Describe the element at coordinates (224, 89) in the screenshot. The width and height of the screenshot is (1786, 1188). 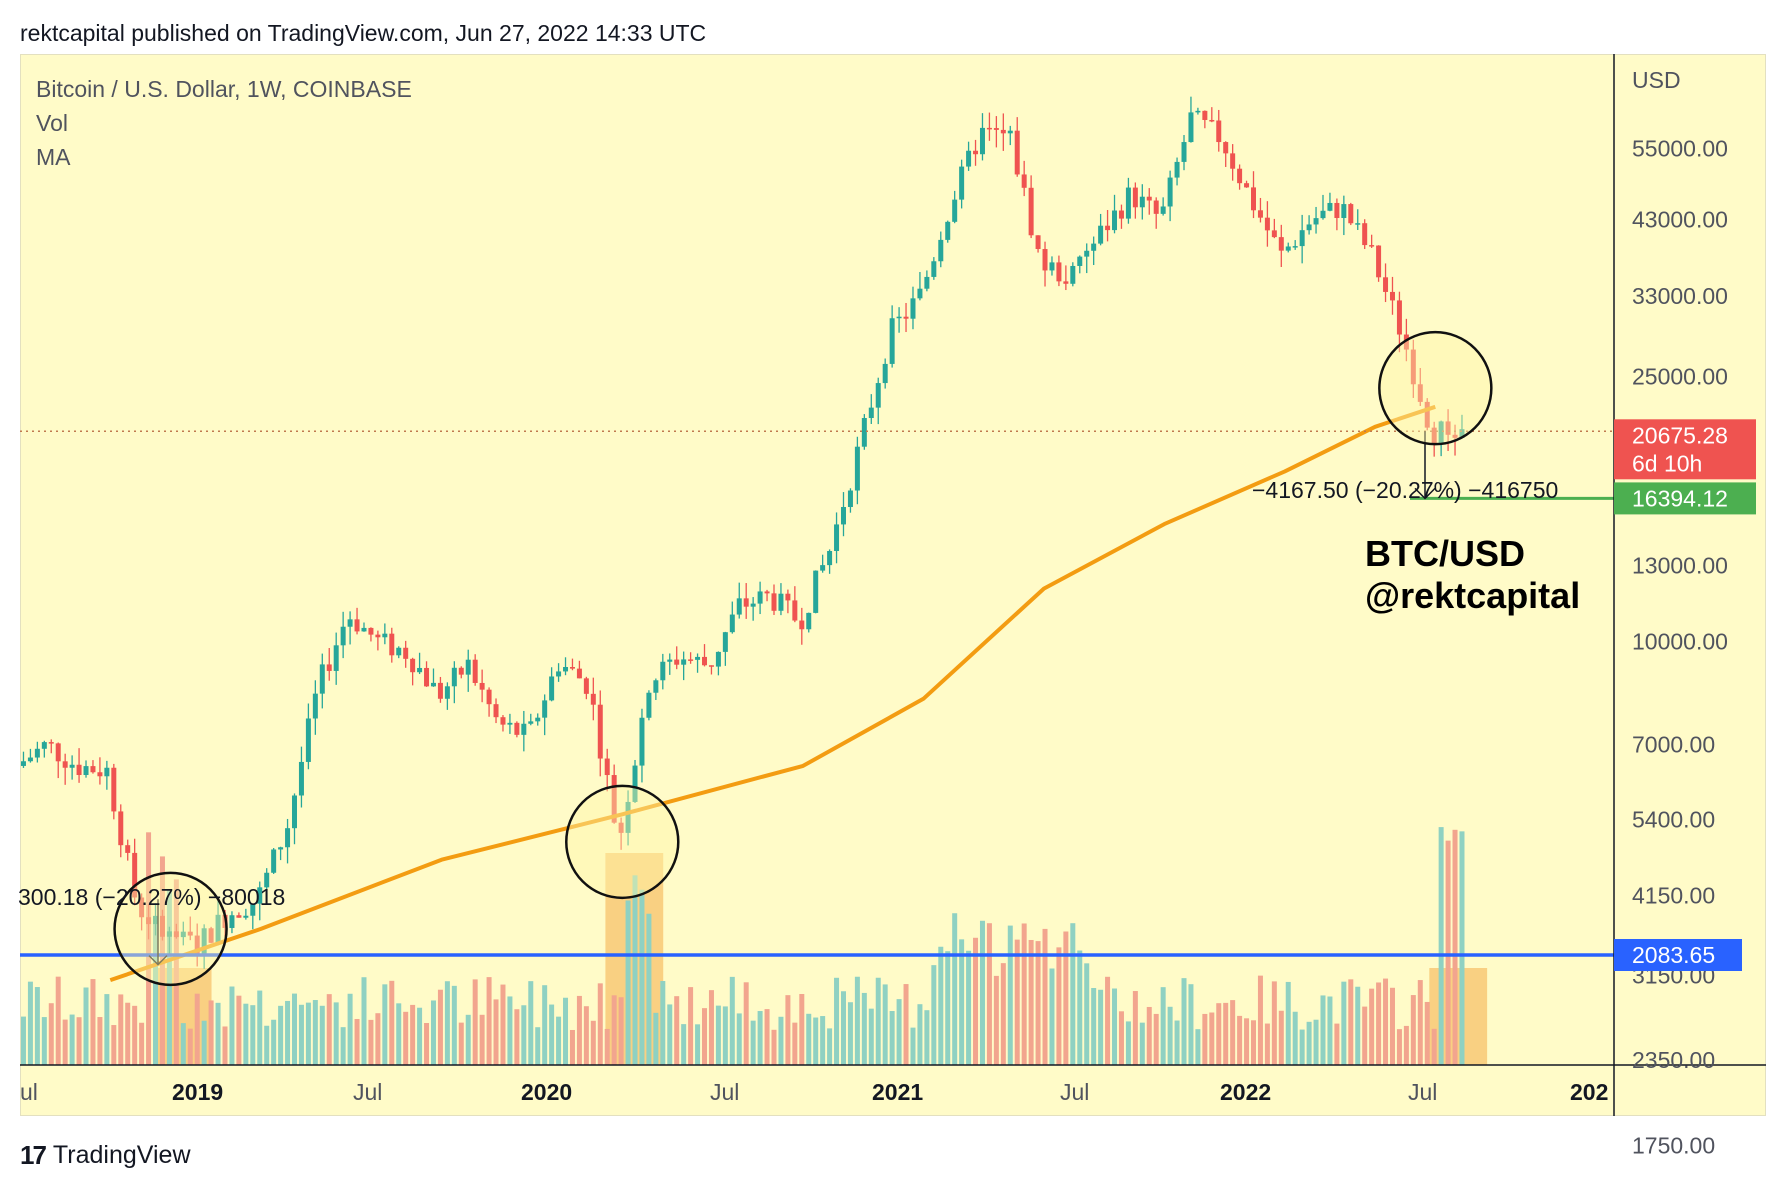
I see `legend-symbol: Bitcoin / U.S. Dollar, 1W, COINBASE` at that location.